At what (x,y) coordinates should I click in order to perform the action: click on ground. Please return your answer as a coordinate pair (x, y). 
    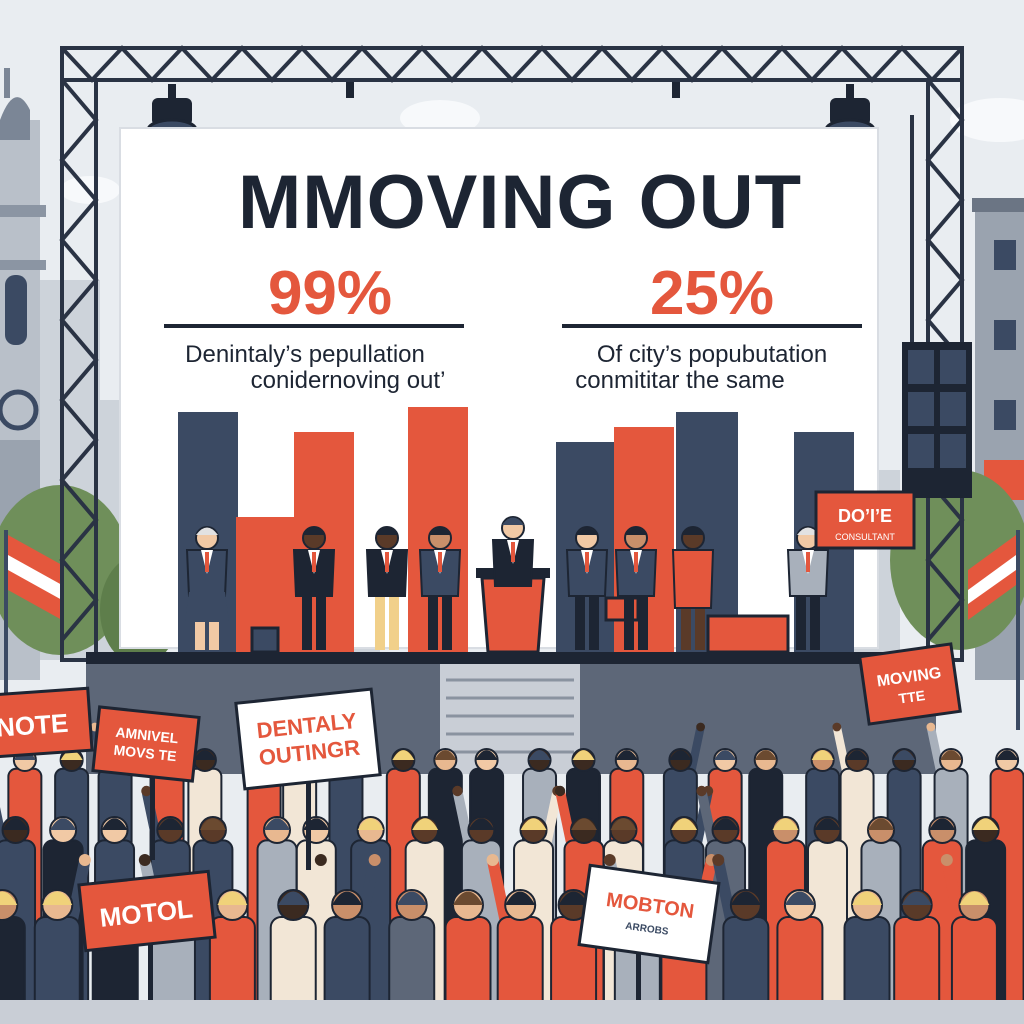
    Looking at the image, I should click on (512, 1012).